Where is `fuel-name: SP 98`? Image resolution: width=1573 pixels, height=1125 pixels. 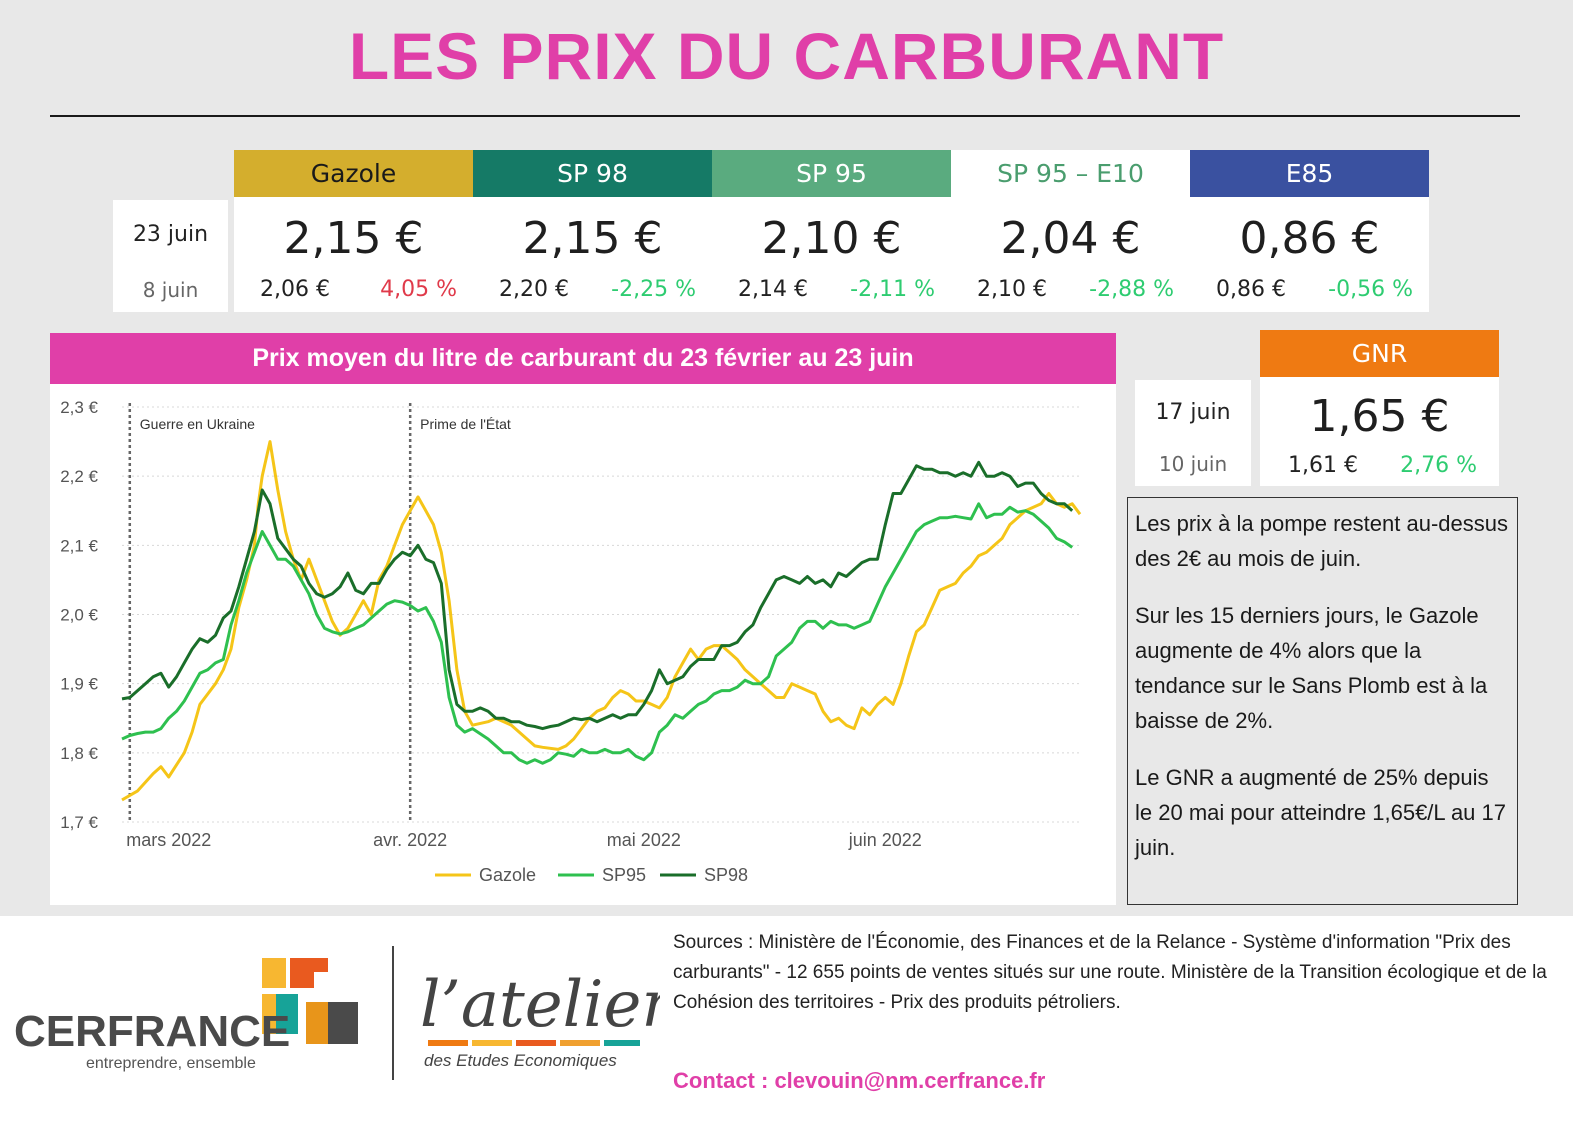 fuel-name: SP 98 is located at coordinates (592, 173).